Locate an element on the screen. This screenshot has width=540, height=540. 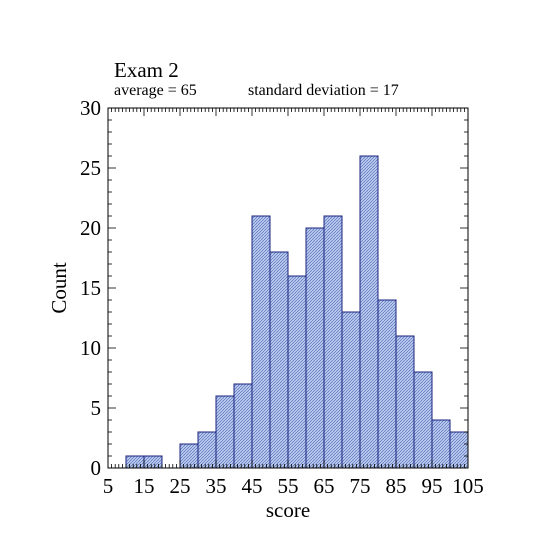
y-tick-label: 25 is located at coordinates (90, 168).